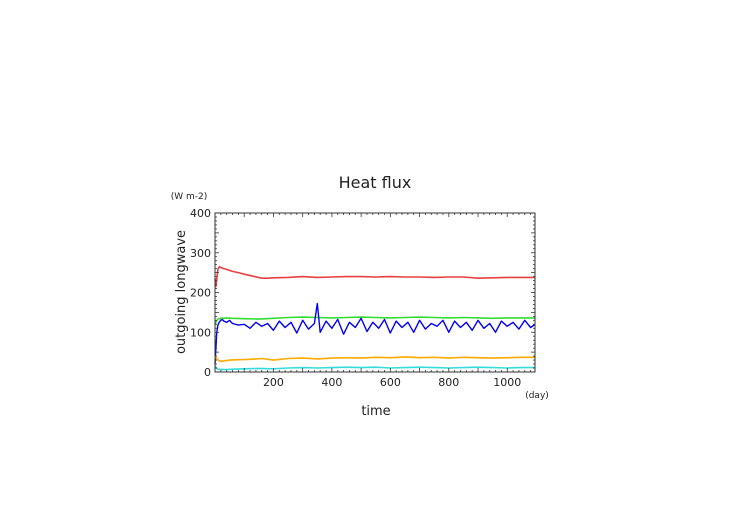 The width and height of the screenshot is (752, 532). I want to click on x-axis-title: time, so click(375, 411).